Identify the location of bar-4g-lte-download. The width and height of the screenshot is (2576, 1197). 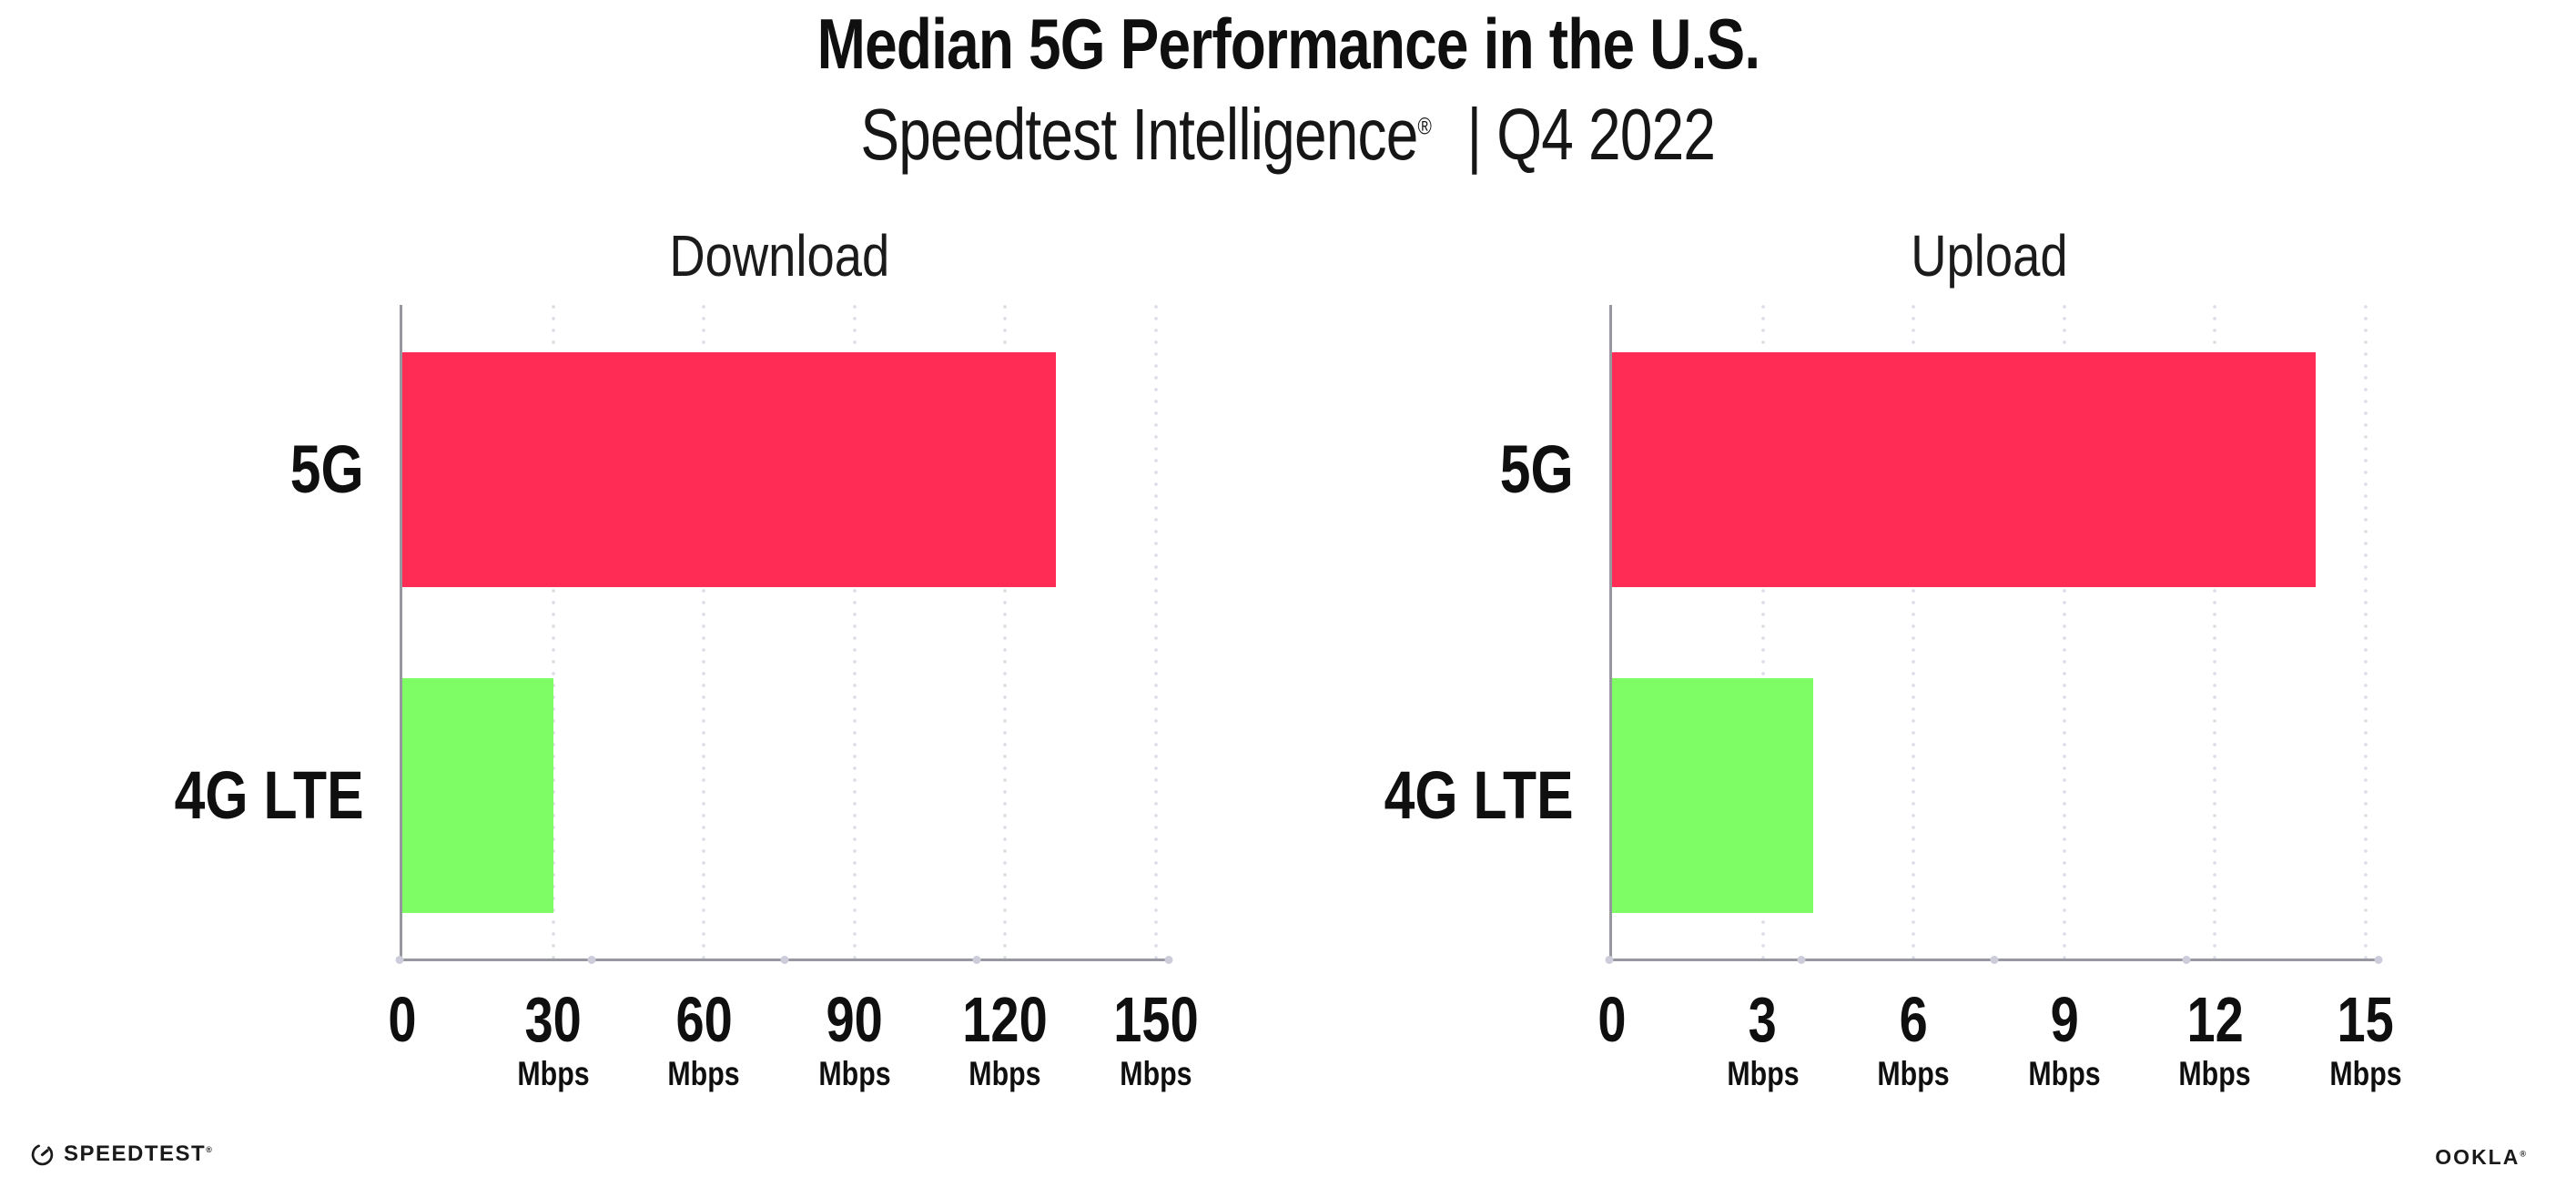
(478, 796).